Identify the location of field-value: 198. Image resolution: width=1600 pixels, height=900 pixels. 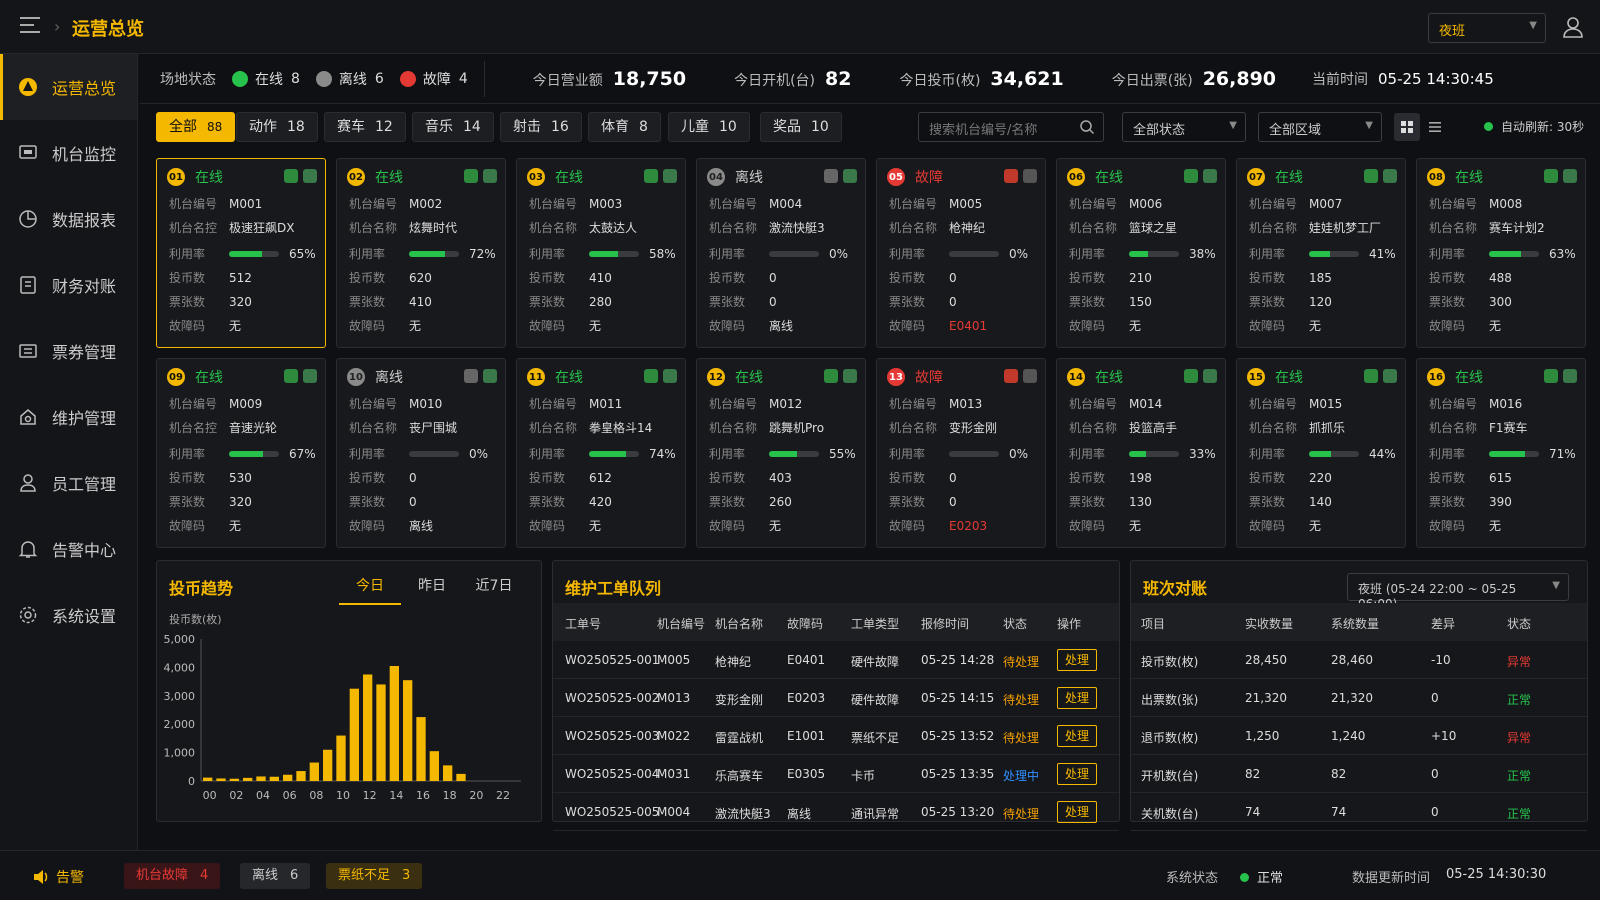
(1140, 478).